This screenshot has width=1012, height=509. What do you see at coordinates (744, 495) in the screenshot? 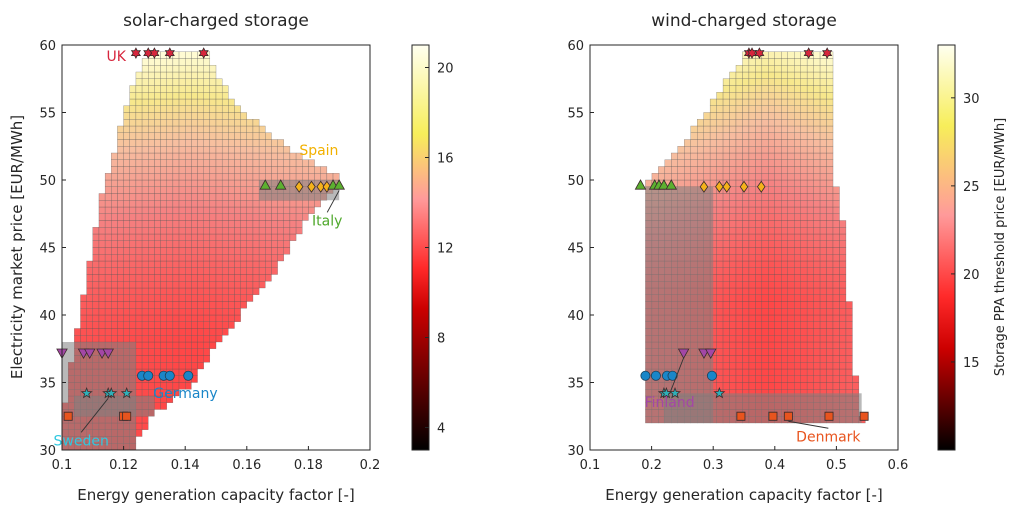
I see `wind-xlabel: Energy generation capacity factor [-]` at bounding box center [744, 495].